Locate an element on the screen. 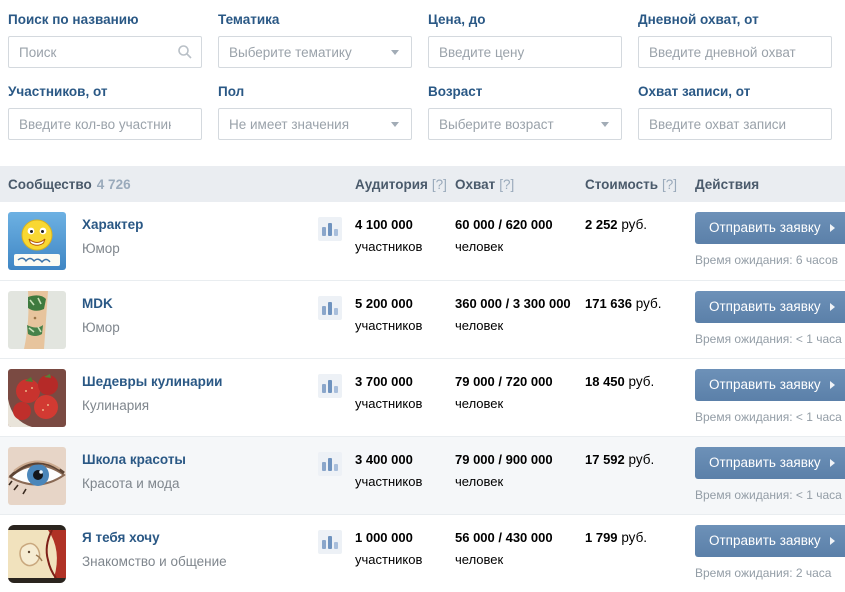 The height and width of the screenshot is (592, 845). community-name-link: Школа красоты is located at coordinates (134, 459).